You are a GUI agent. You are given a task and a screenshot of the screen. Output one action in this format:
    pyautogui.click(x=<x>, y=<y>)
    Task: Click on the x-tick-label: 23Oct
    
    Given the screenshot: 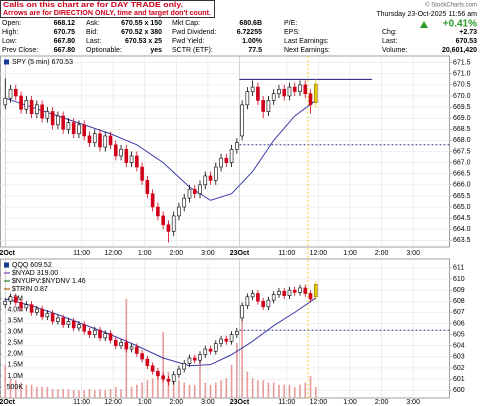 What is the action you would take?
    pyautogui.click(x=240, y=253)
    